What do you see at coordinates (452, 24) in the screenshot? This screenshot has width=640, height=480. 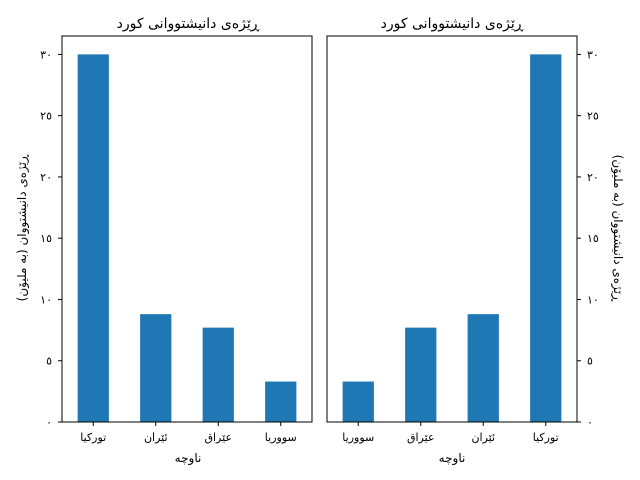 I see `right-chart-title: ڕێژەی دانیشتووانی کورد` at bounding box center [452, 24].